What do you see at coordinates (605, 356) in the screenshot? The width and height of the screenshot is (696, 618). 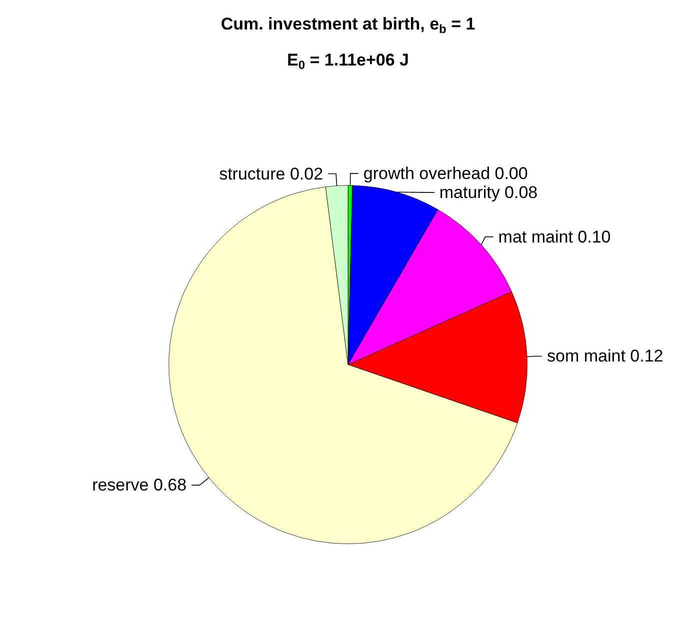 I see `slice-label: som maint 0.12` at bounding box center [605, 356].